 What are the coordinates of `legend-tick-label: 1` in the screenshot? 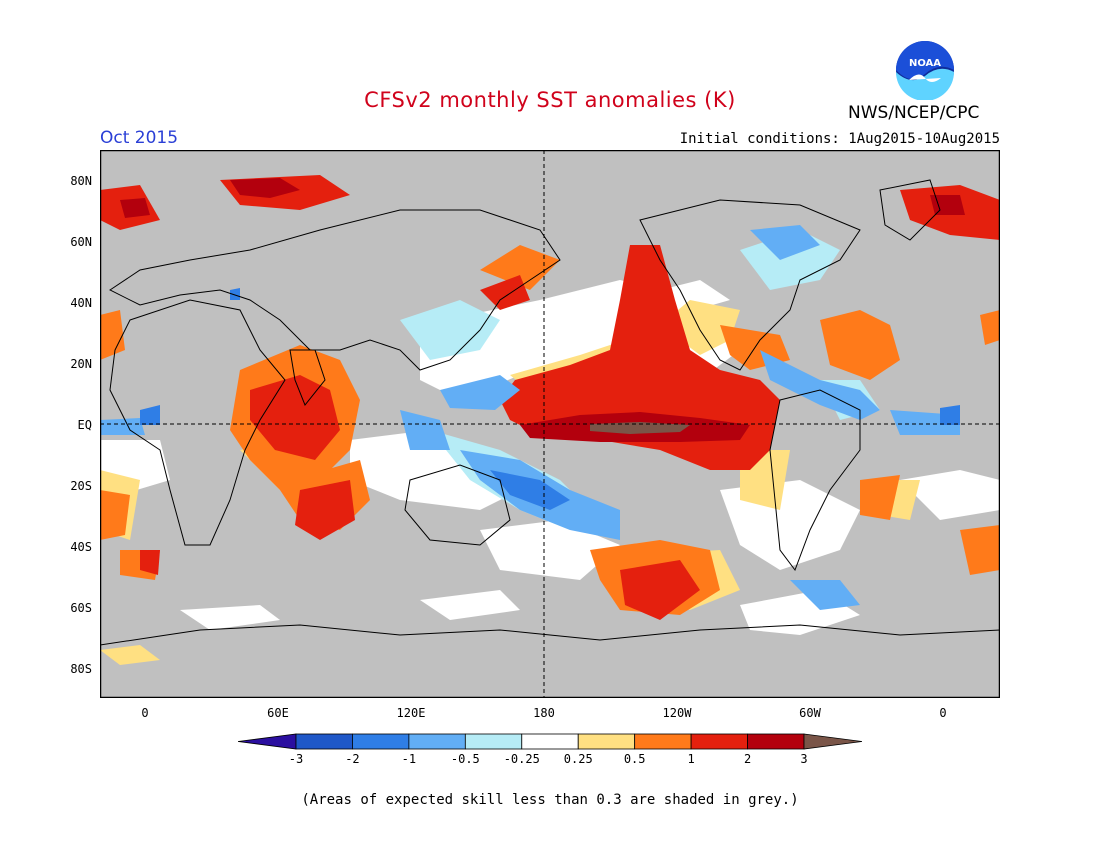 It's located at (690, 759).